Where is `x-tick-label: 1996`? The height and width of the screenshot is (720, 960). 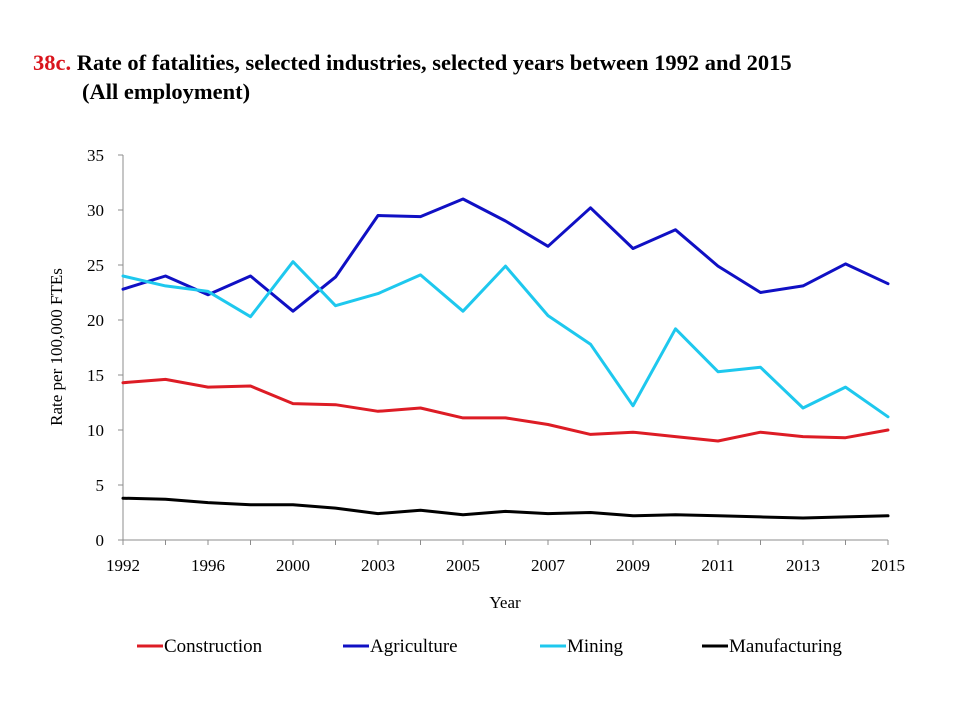 x-tick-label: 1996 is located at coordinates (208, 565).